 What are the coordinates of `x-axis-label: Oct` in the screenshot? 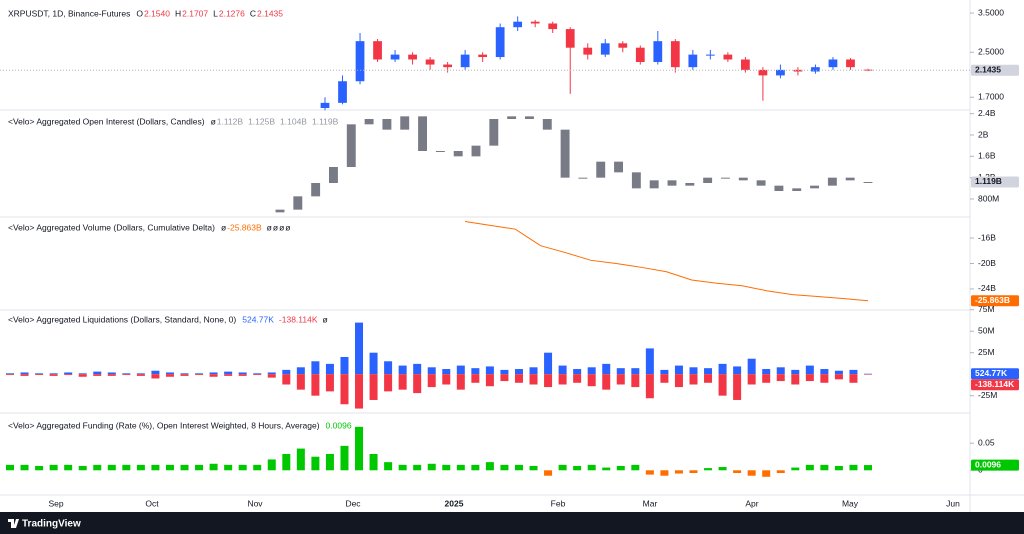 It's located at (152, 503).